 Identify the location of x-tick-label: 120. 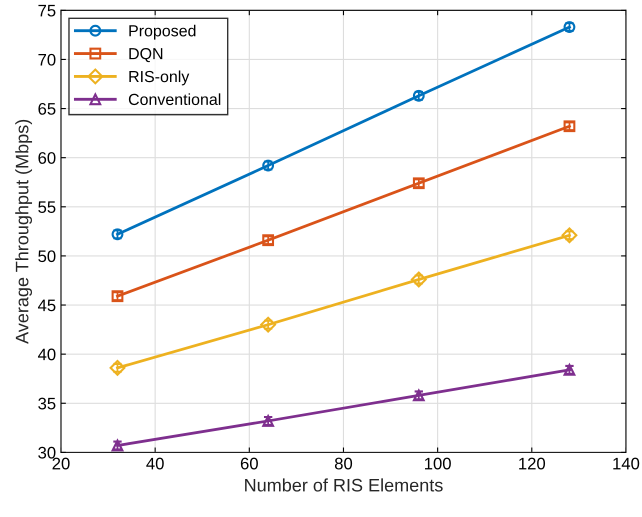
(532, 464).